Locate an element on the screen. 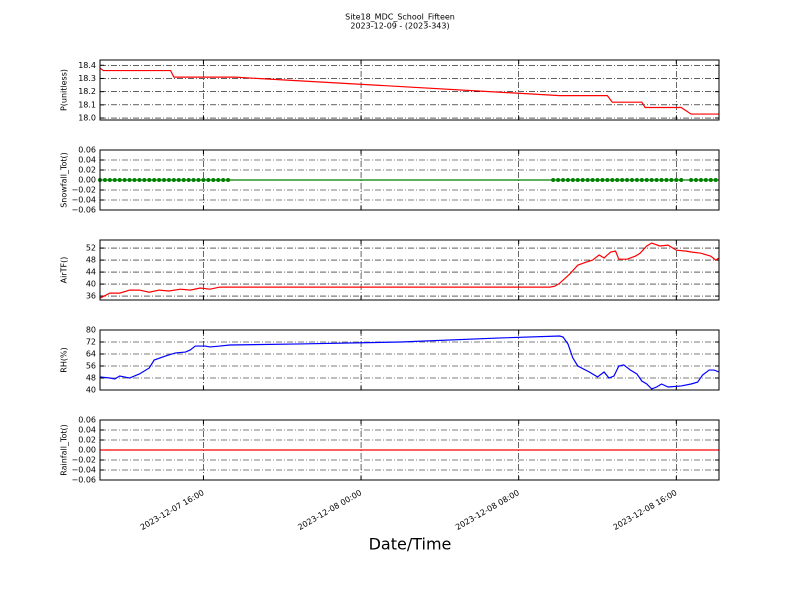 Image resolution: width=800 pixels, height=600 pixels. y-tick-label: 80 is located at coordinates (91, 330).